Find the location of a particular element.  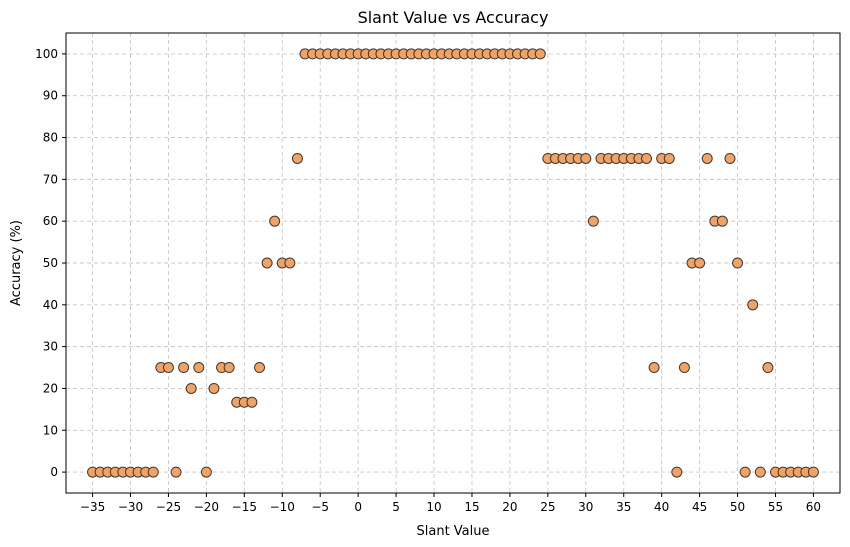

x-tick-label: 5 is located at coordinates (396, 507).